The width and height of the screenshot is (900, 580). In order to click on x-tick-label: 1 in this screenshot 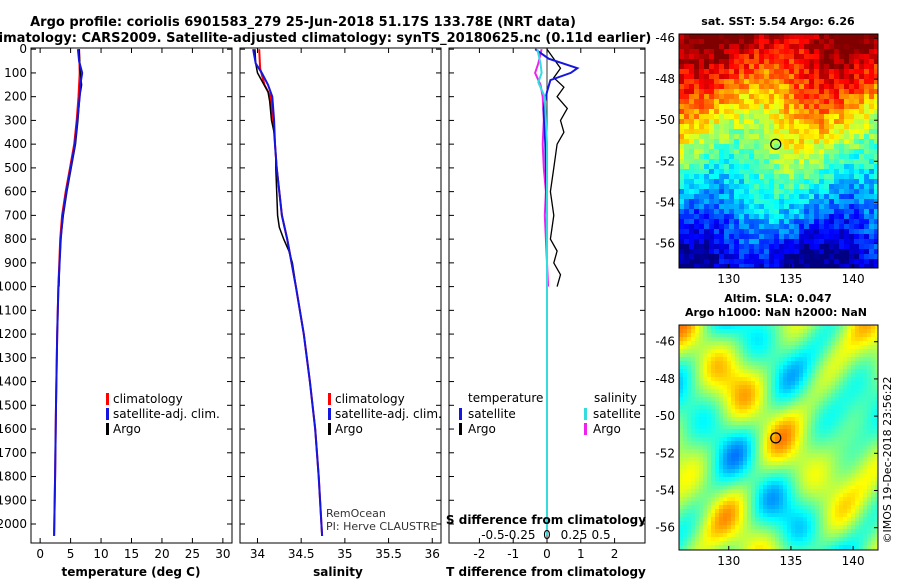, I will do `click(581, 554)`.